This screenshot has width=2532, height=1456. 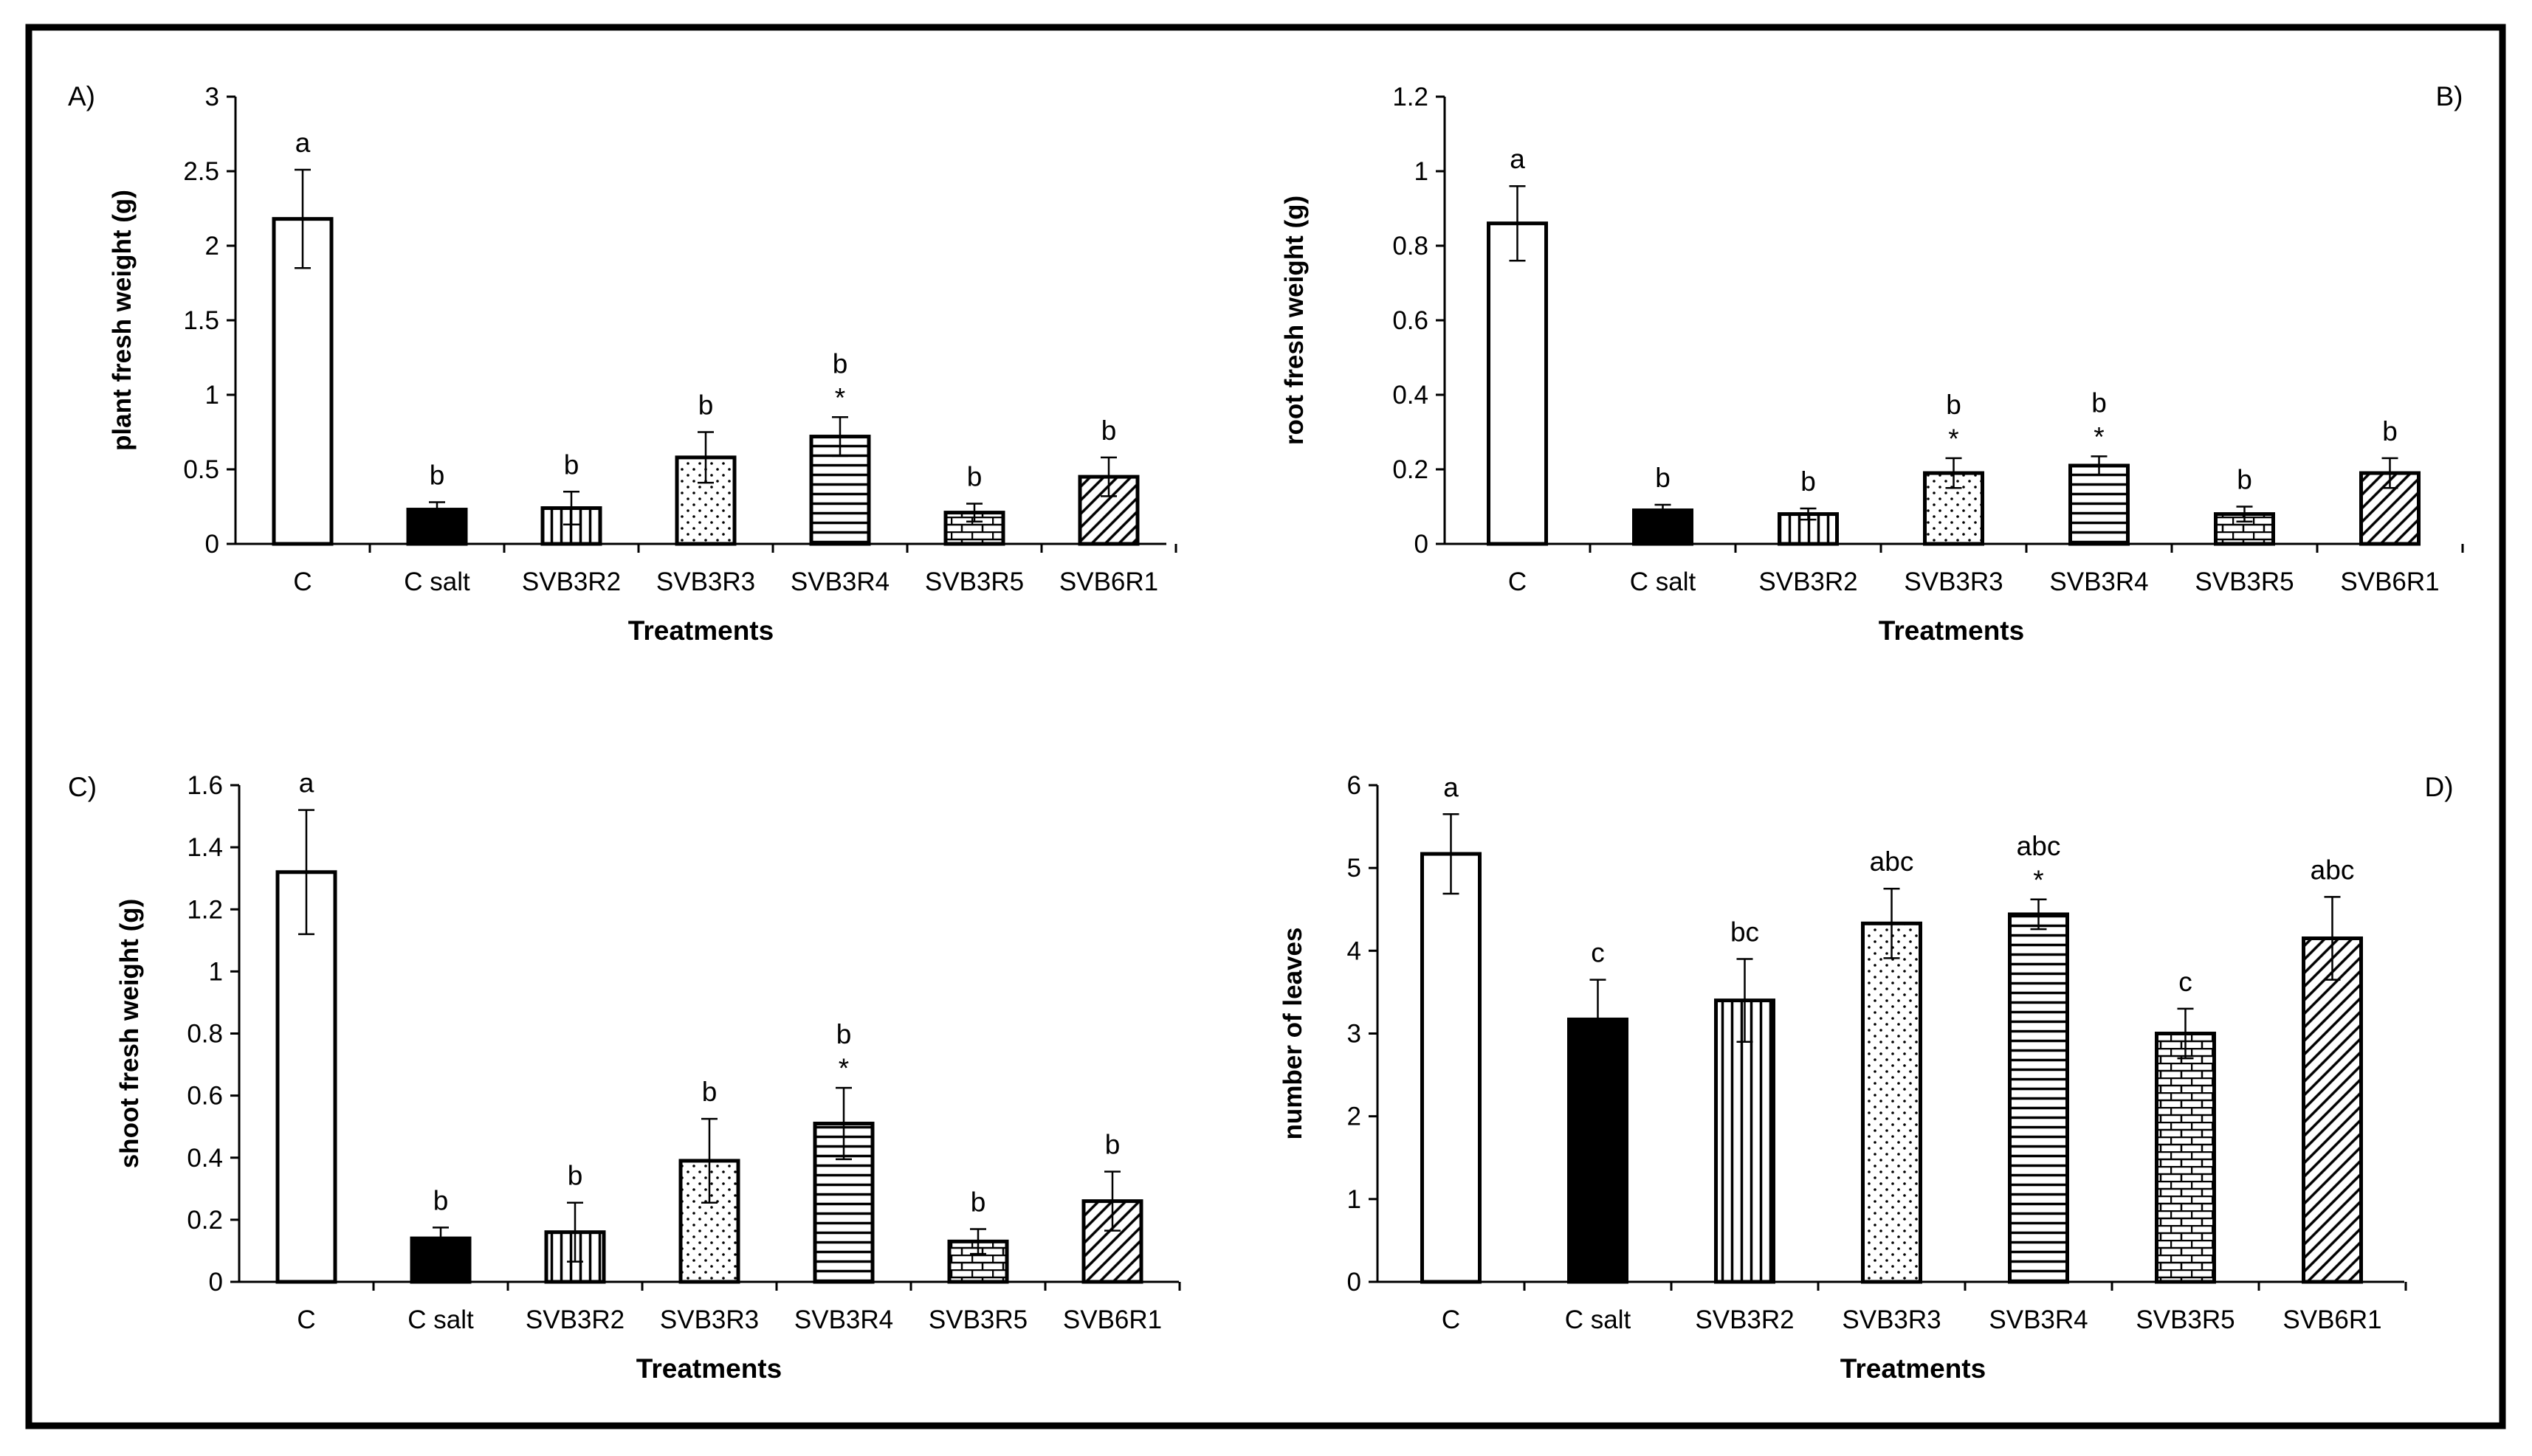 I want to click on bar-svb3r4, so click(x=2099, y=504).